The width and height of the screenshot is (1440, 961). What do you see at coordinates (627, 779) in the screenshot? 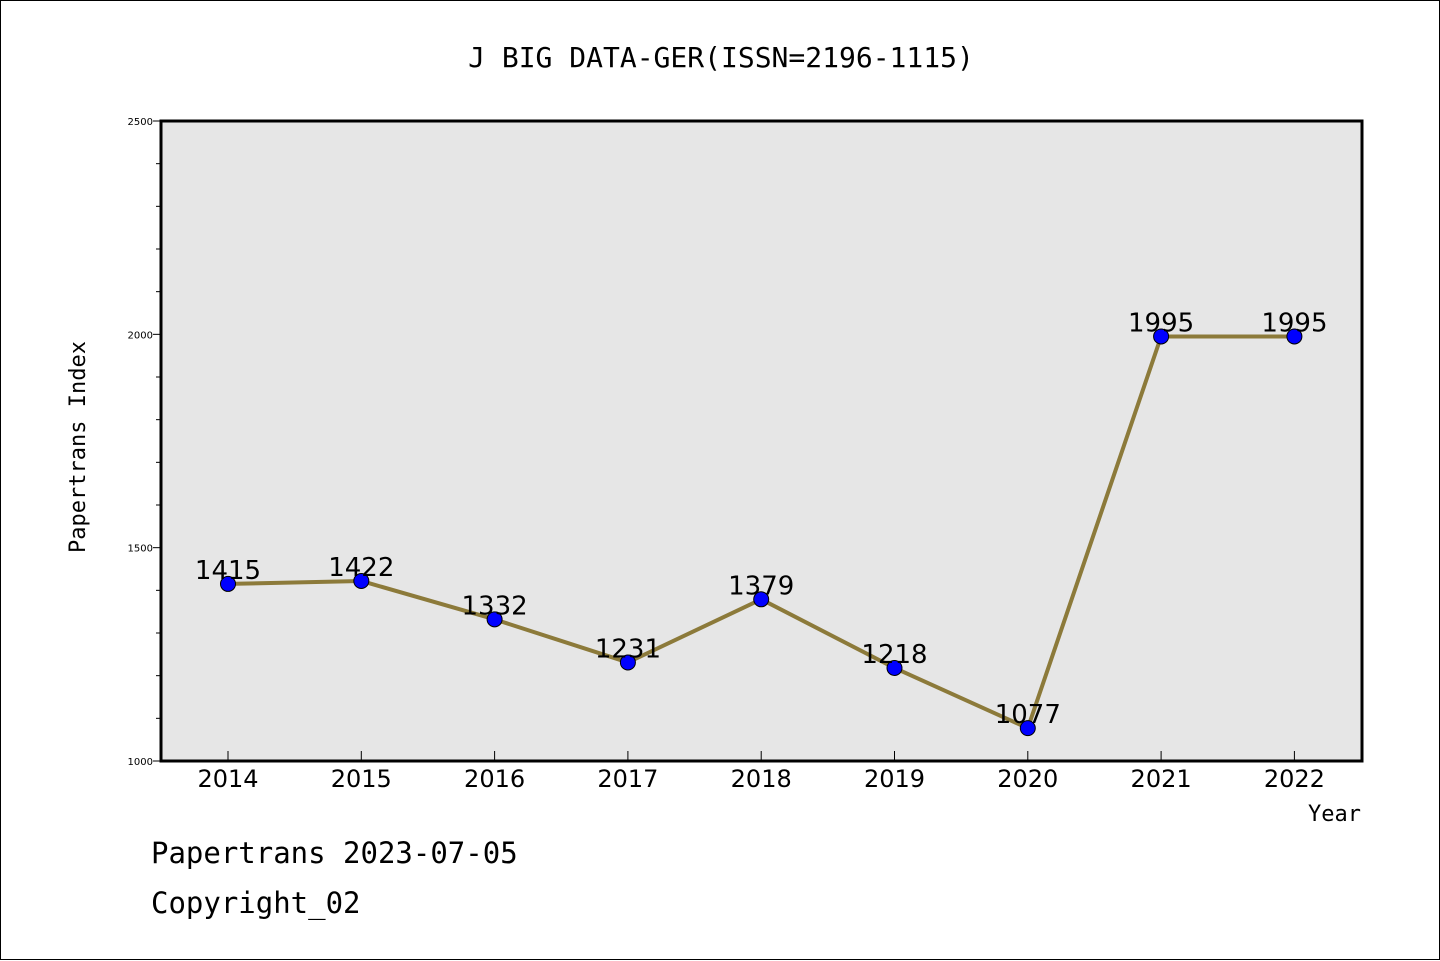
I see `x-tick-label: 2017` at bounding box center [627, 779].